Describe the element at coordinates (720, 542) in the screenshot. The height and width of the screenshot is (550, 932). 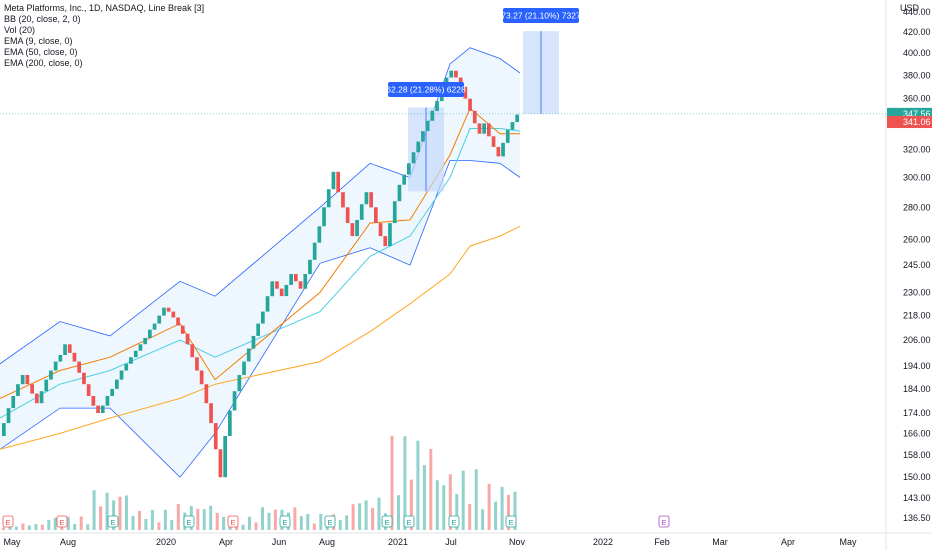
I see `x-tick-label: Mar` at that location.